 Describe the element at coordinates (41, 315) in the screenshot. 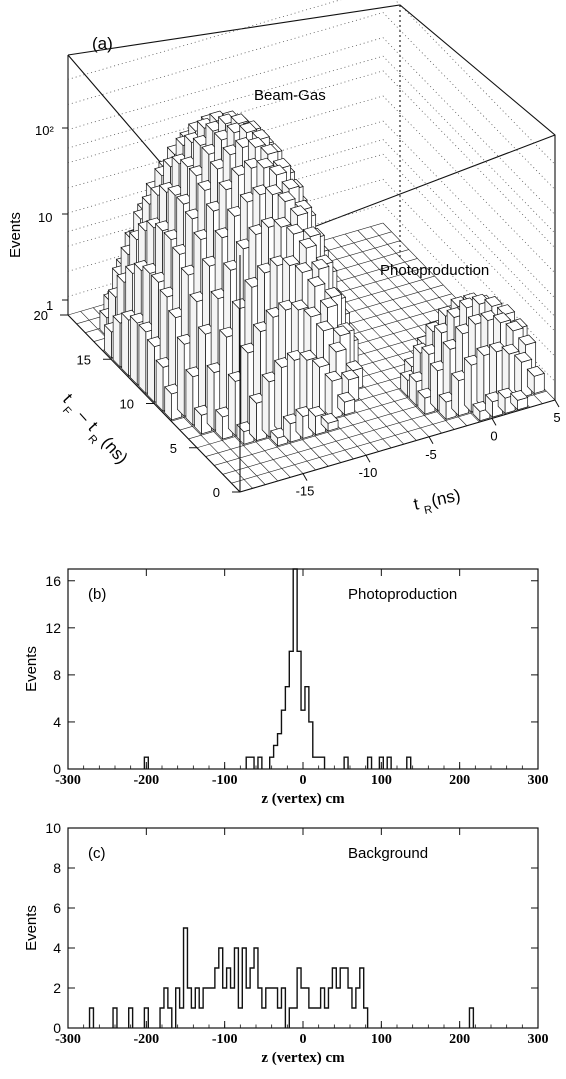

I see `tFtR-tick-label: 20` at that location.